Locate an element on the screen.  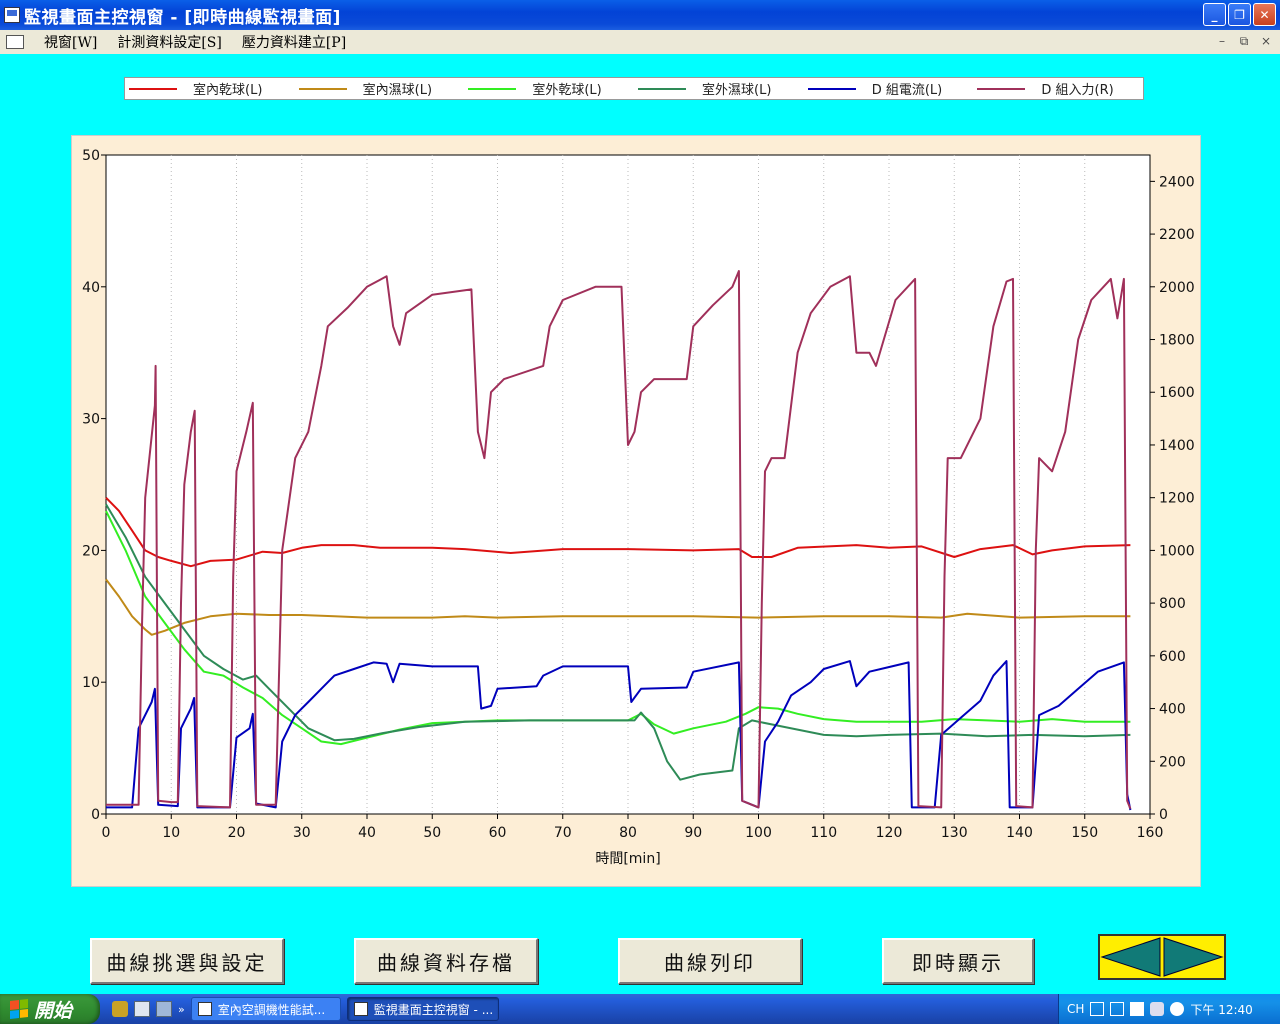
y2-tick-label: 1200 is located at coordinates (1177, 499).